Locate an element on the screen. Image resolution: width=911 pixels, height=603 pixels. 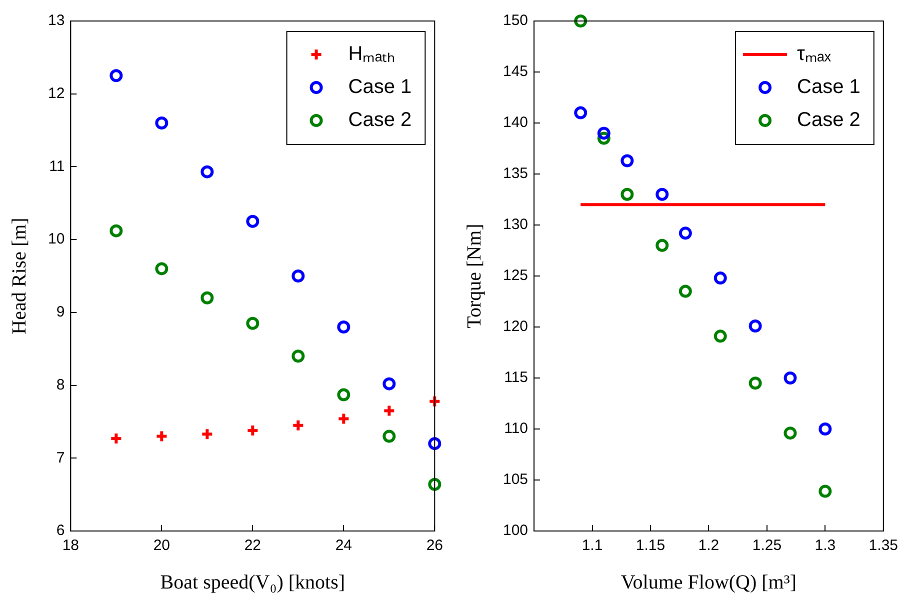
legend-label: Hₘₐₜₕ is located at coordinates (372, 54).